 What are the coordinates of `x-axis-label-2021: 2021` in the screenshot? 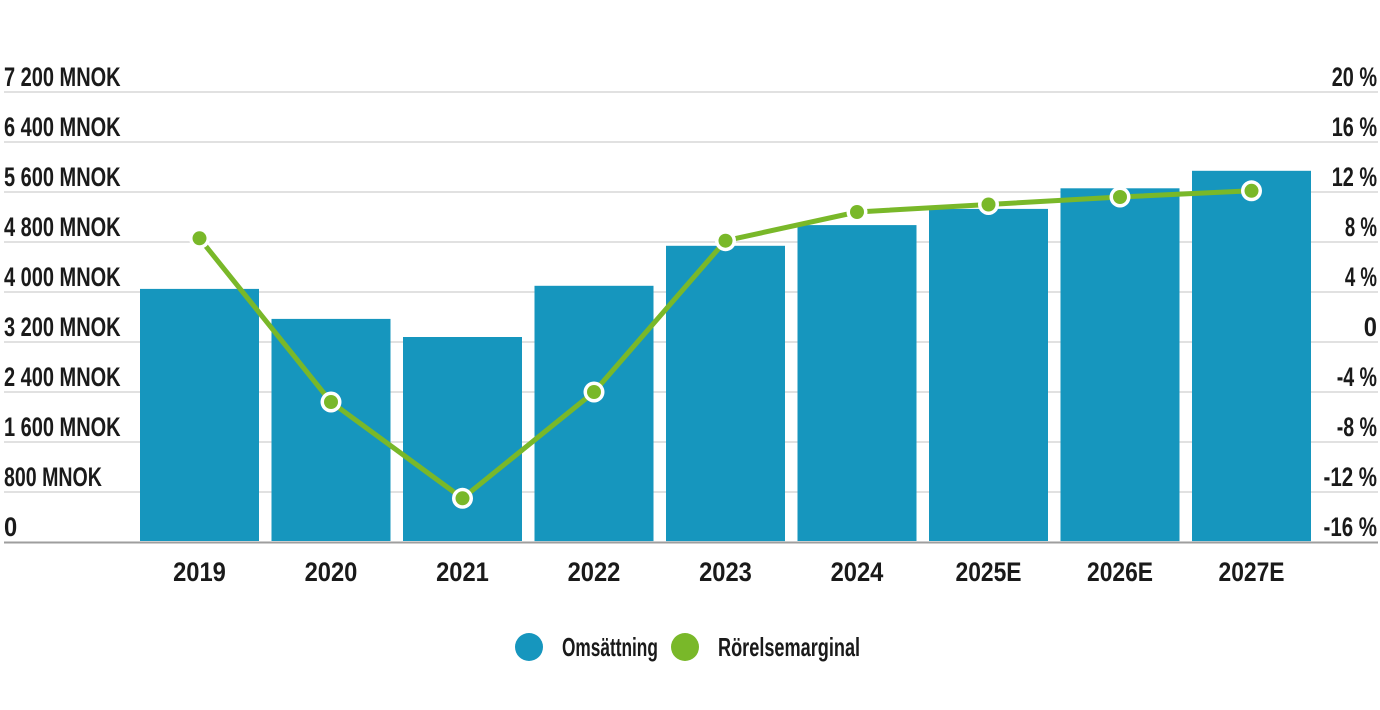 It's located at (462, 572).